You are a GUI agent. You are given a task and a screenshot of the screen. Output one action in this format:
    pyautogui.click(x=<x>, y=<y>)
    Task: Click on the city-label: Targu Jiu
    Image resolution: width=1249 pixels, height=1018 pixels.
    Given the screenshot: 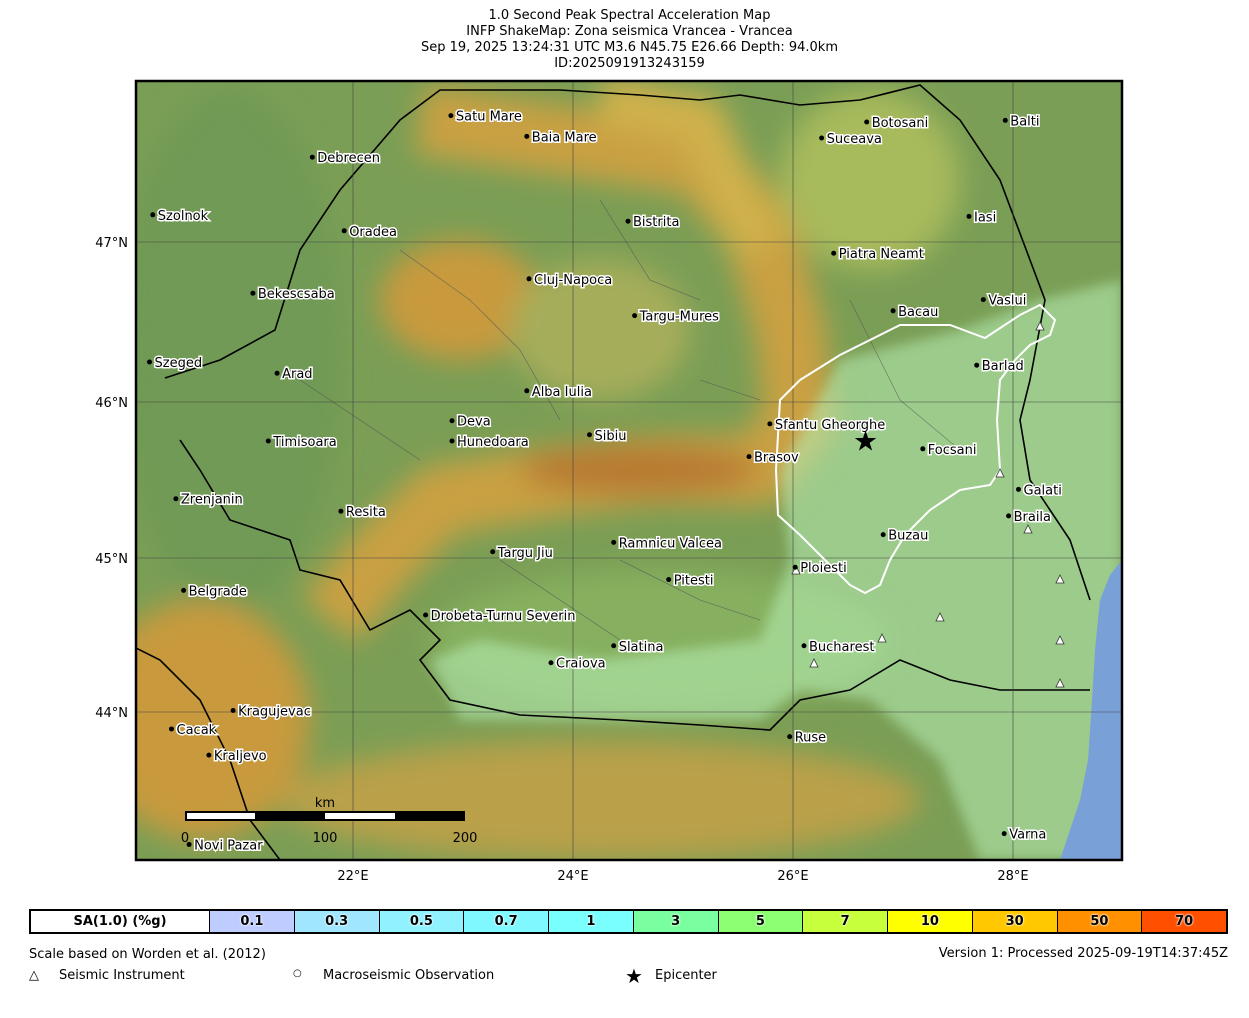 What is the action you would take?
    pyautogui.click(x=525, y=553)
    